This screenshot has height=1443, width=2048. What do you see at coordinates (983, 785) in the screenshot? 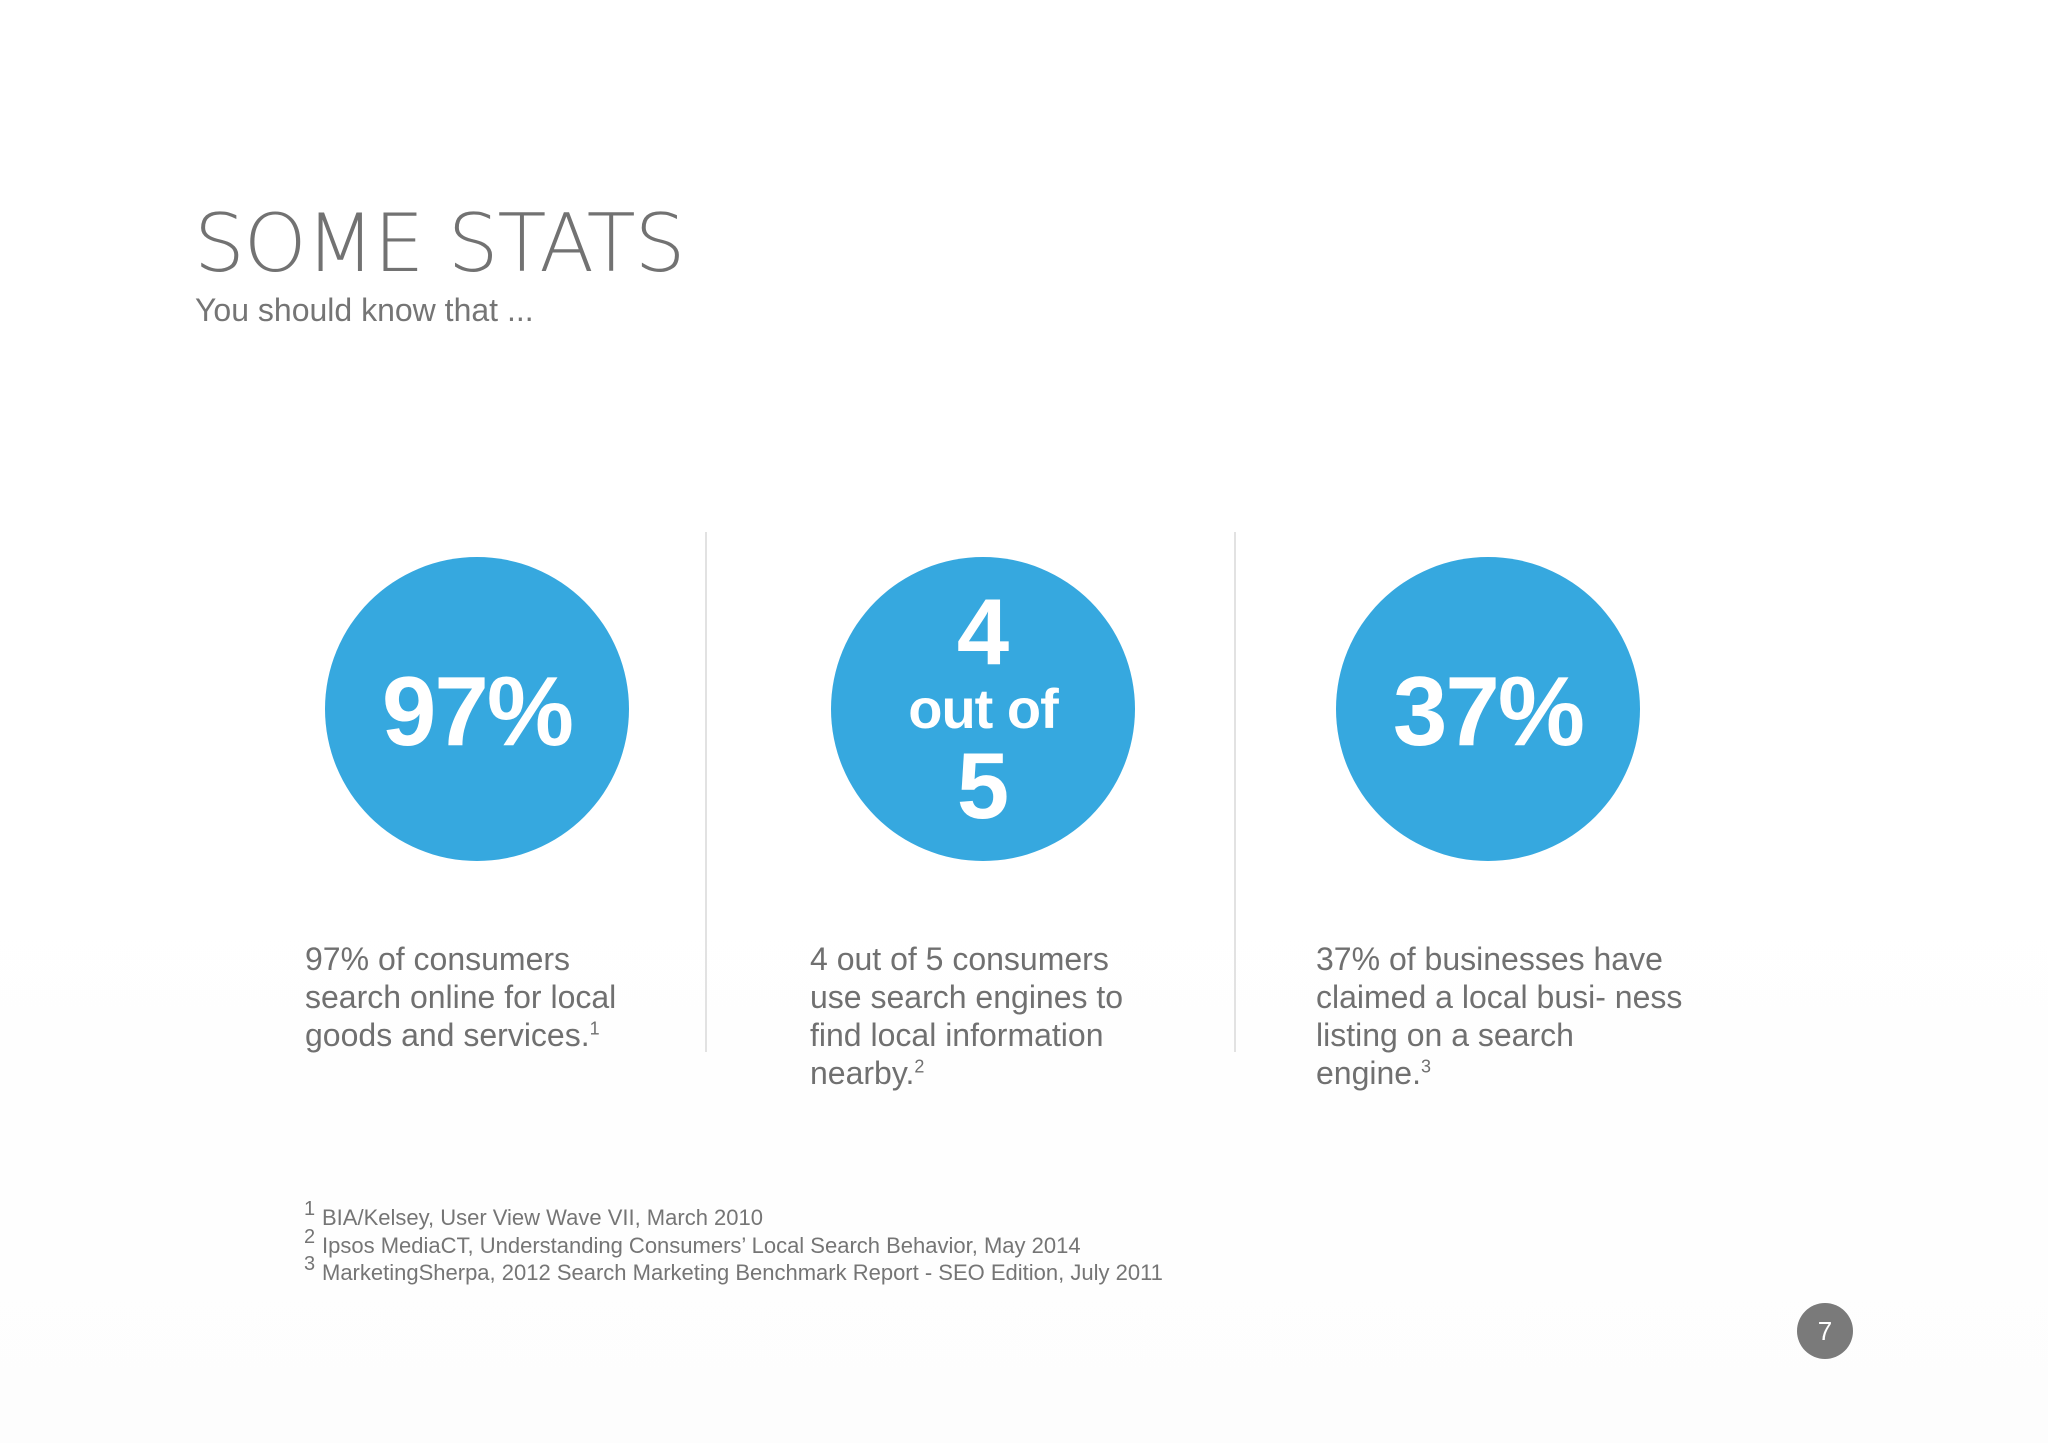
I see `stat-value-bottom: 5` at bounding box center [983, 785].